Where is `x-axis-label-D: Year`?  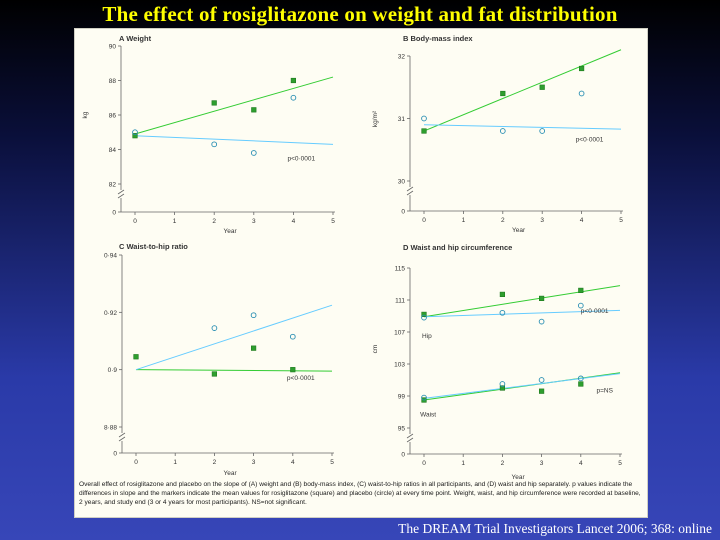
x-axis-label-D: Year is located at coordinates (519, 476).